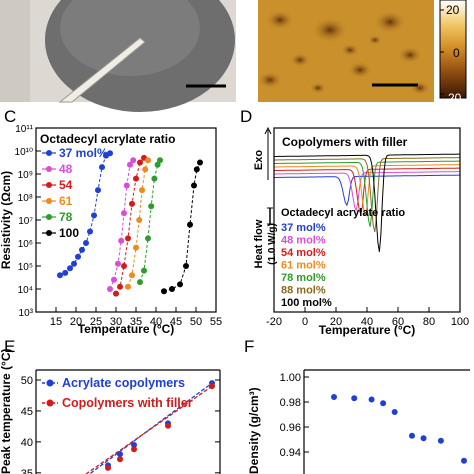 The image size is (474, 474). What do you see at coordinates (303, 278) in the screenshot?
I see `legend-label: 78 mol%` at bounding box center [303, 278].